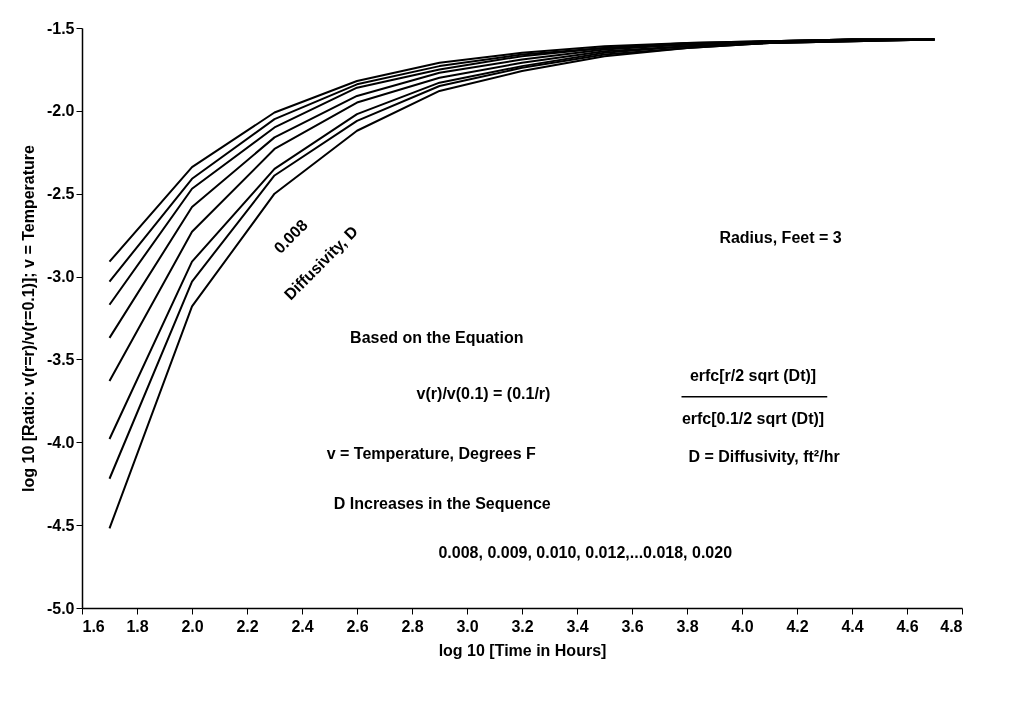  Describe the element at coordinates (60, 277) in the screenshot. I see `y-tick-label: -3.0` at that location.